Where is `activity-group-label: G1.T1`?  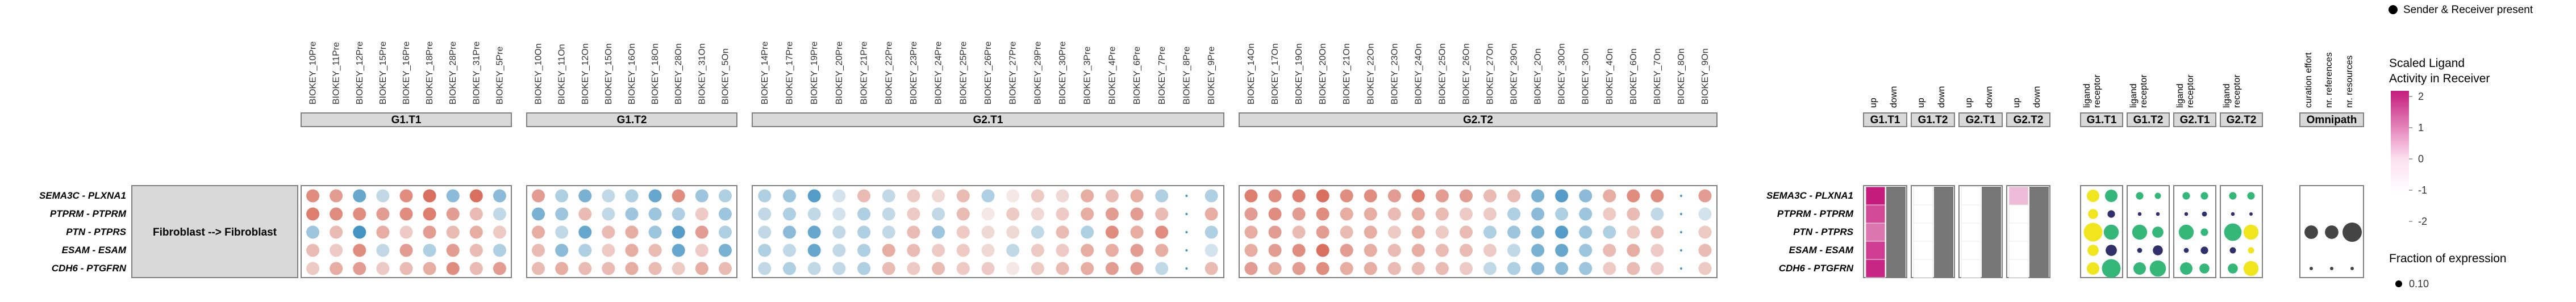
activity-group-label: G1.T1 is located at coordinates (1885, 120).